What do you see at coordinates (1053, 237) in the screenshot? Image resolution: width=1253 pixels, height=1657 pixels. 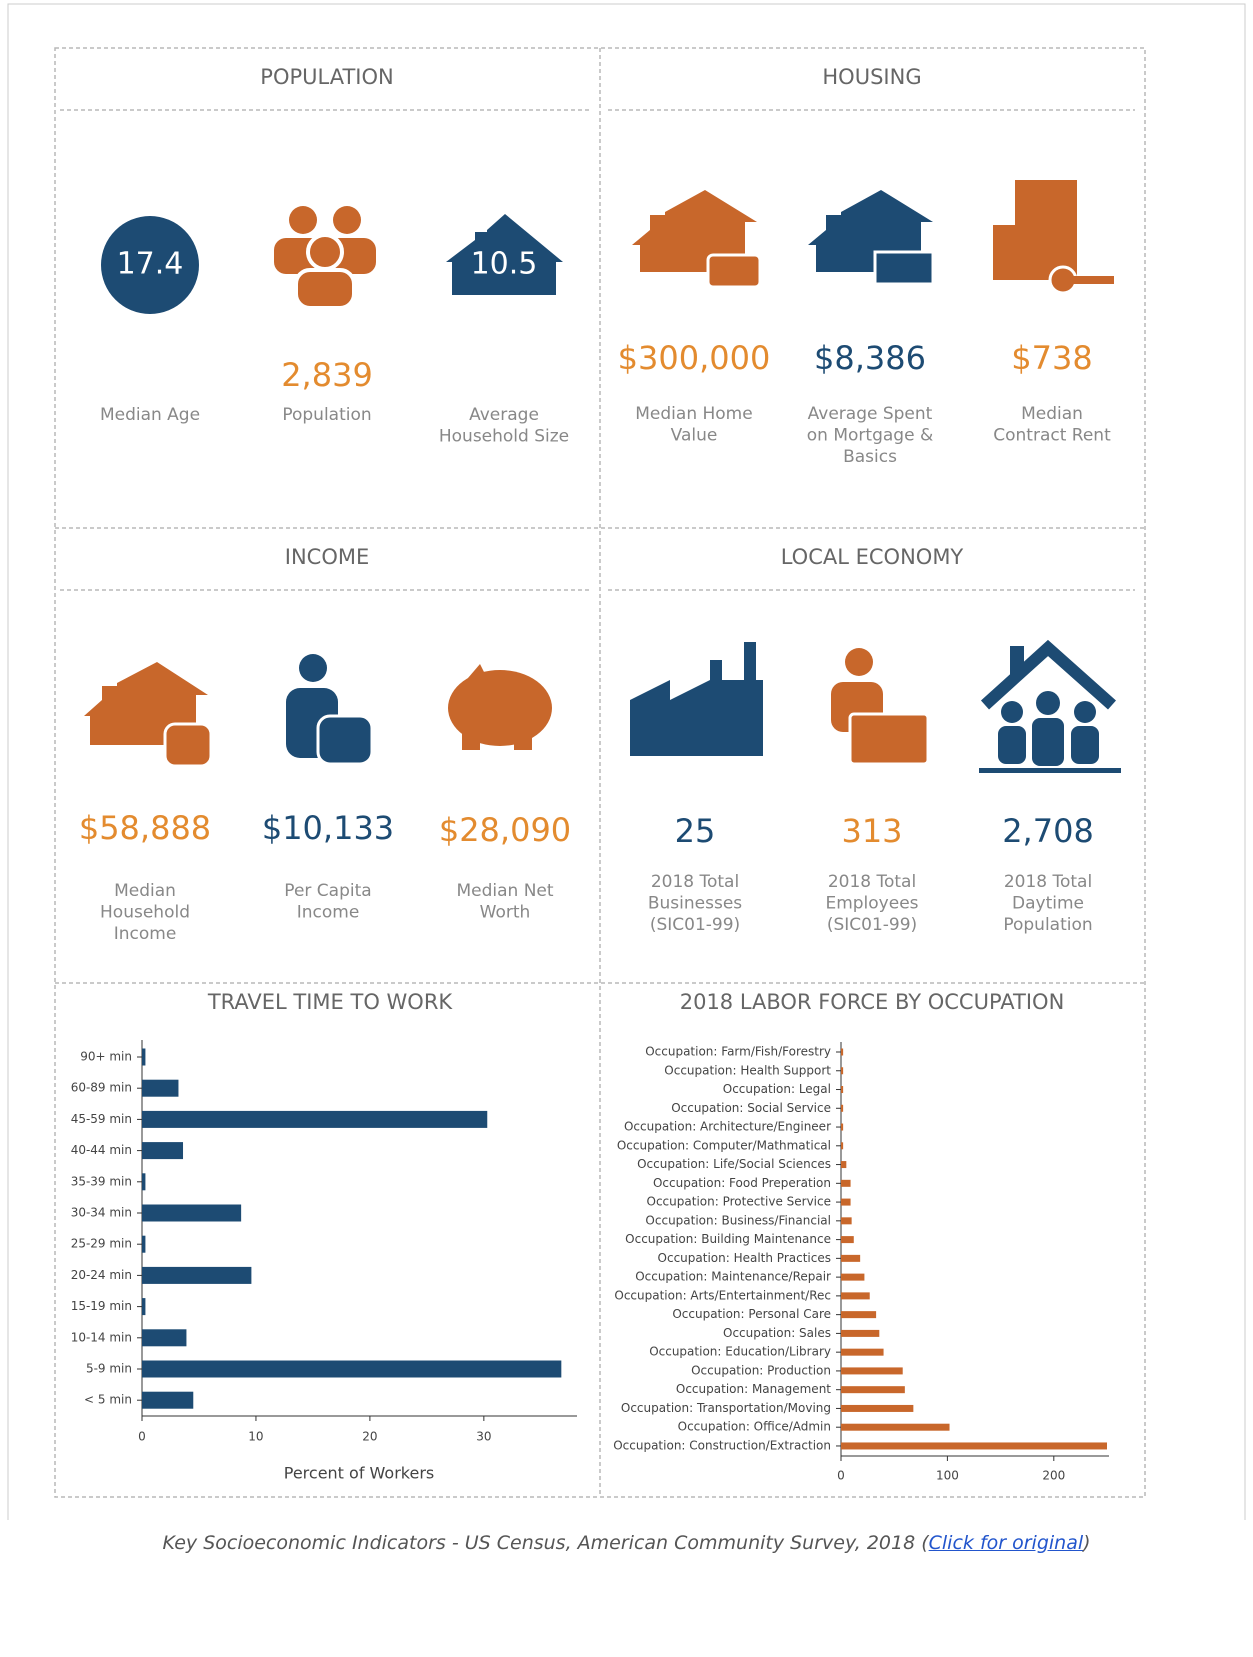 I see `rent-icon` at bounding box center [1053, 237].